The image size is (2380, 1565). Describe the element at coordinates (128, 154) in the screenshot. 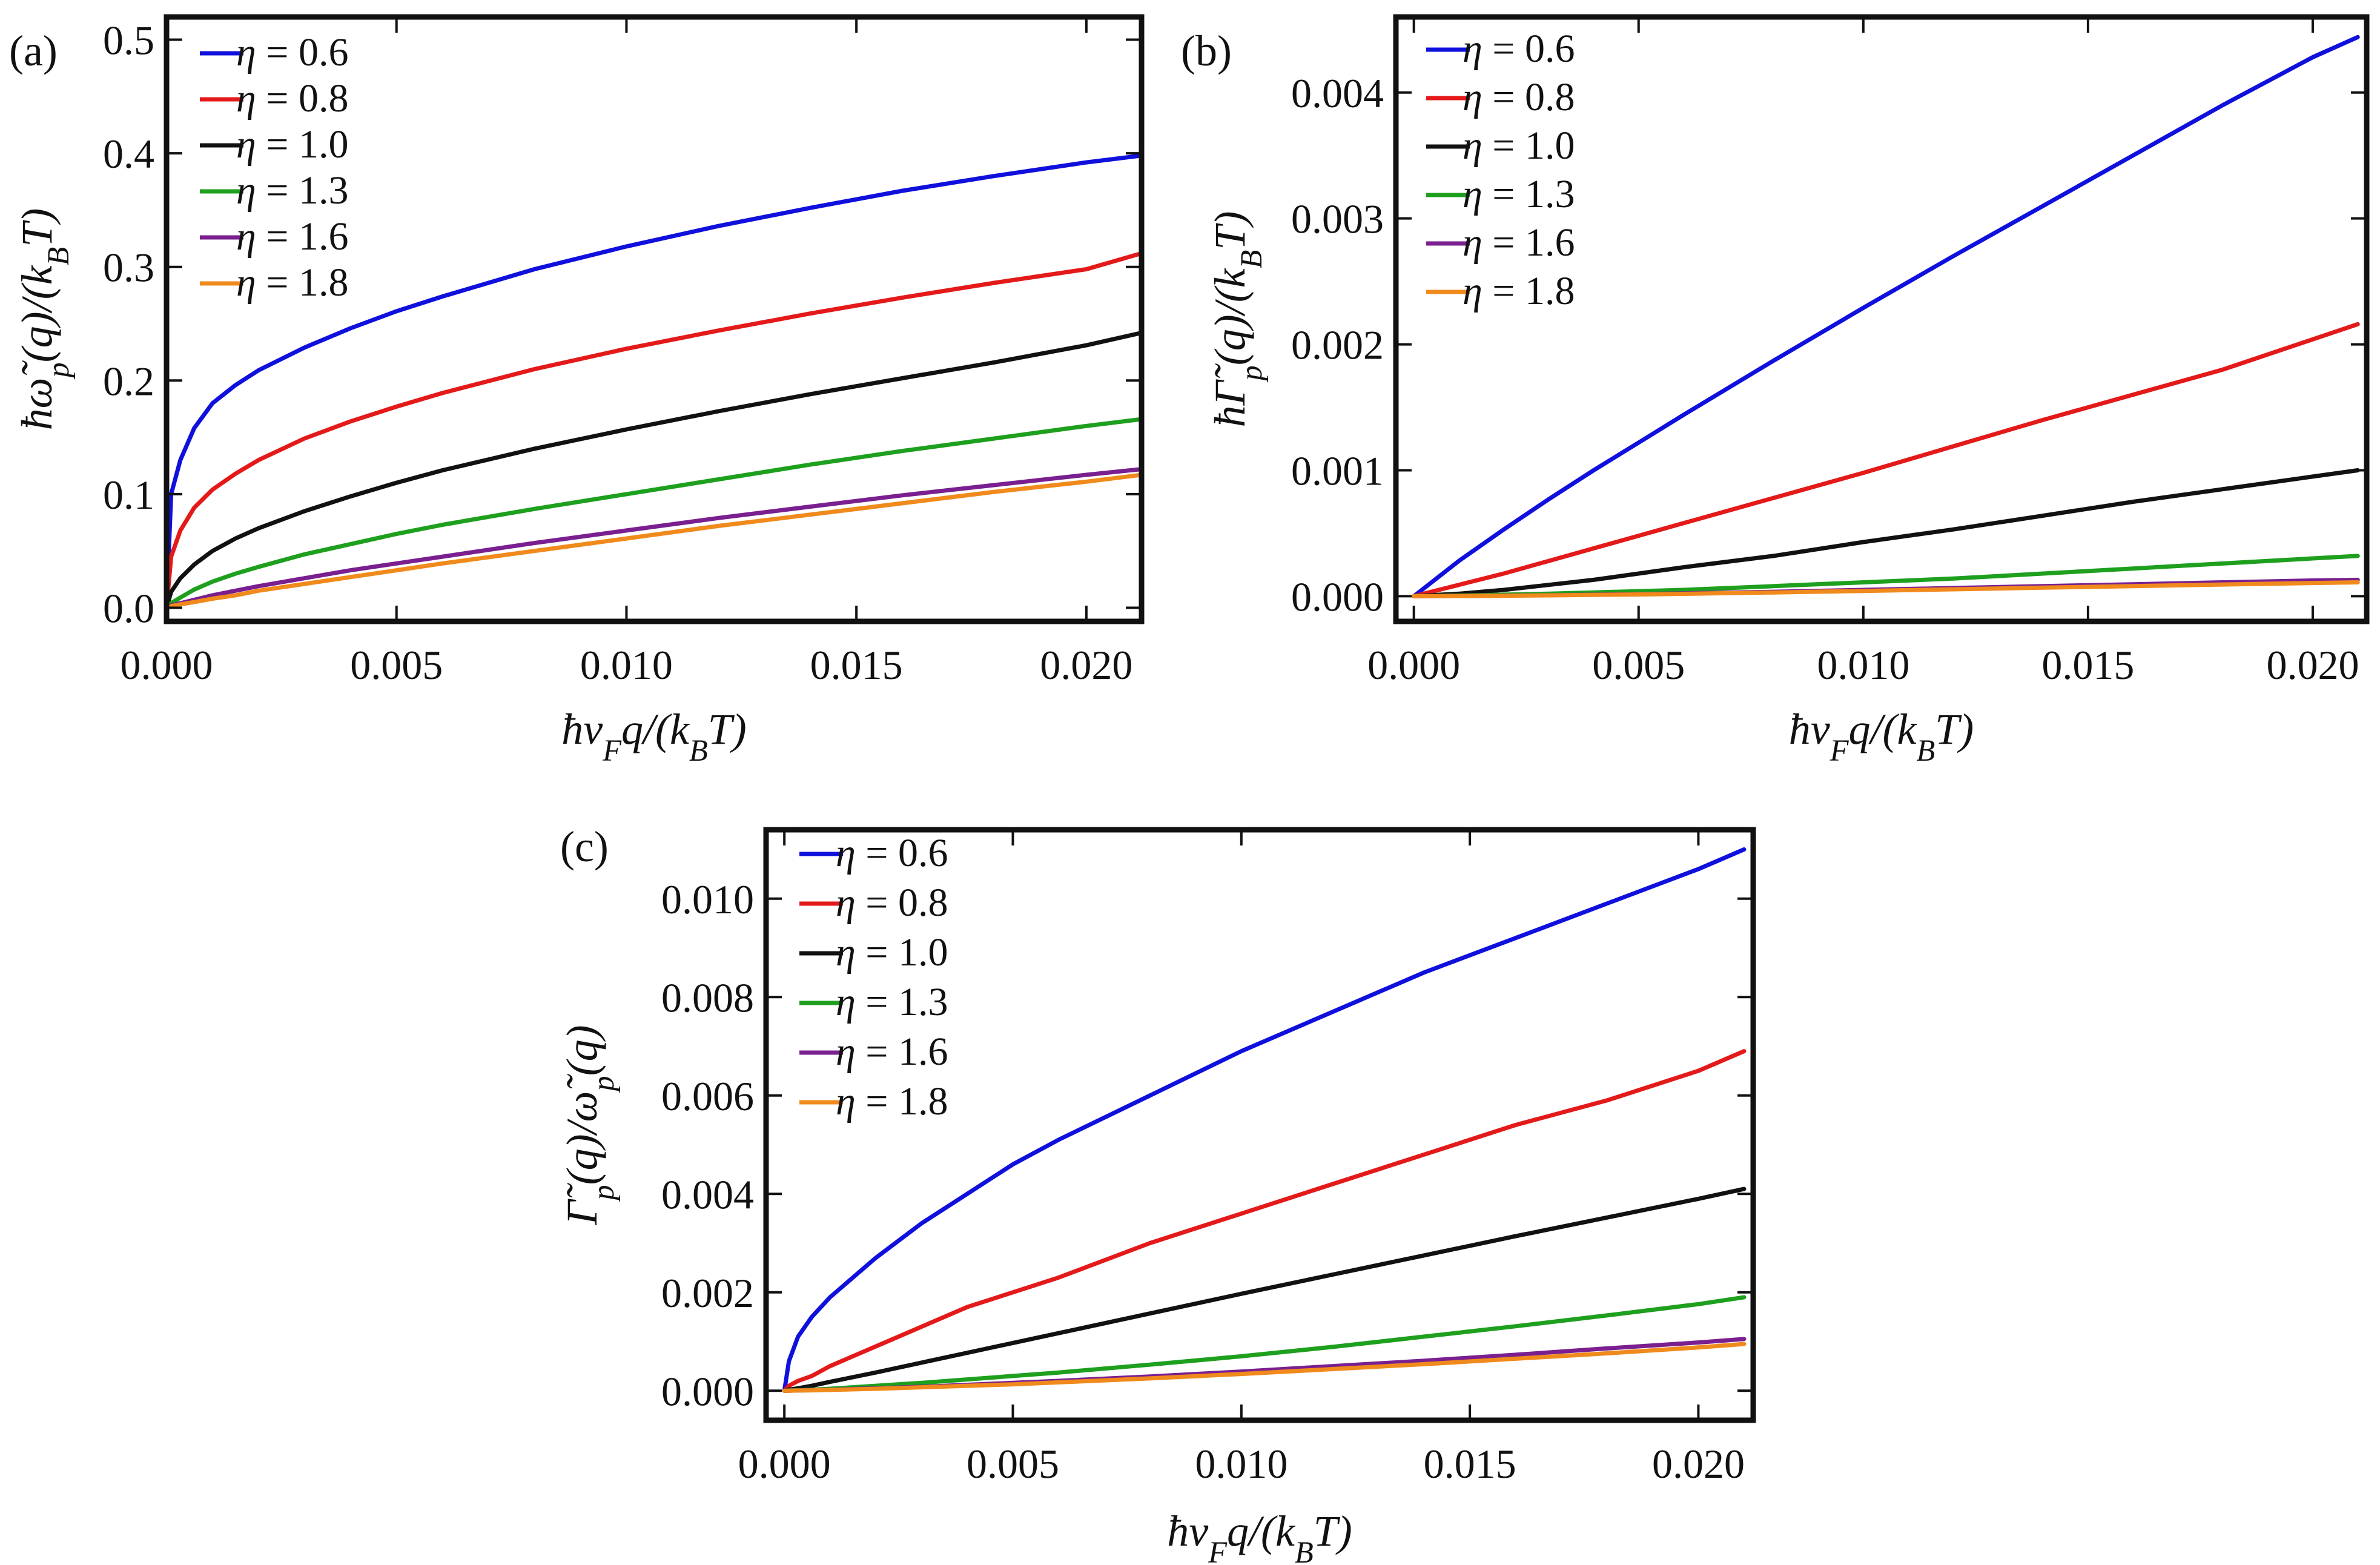

I see `y-tick-label: 0.4` at that location.